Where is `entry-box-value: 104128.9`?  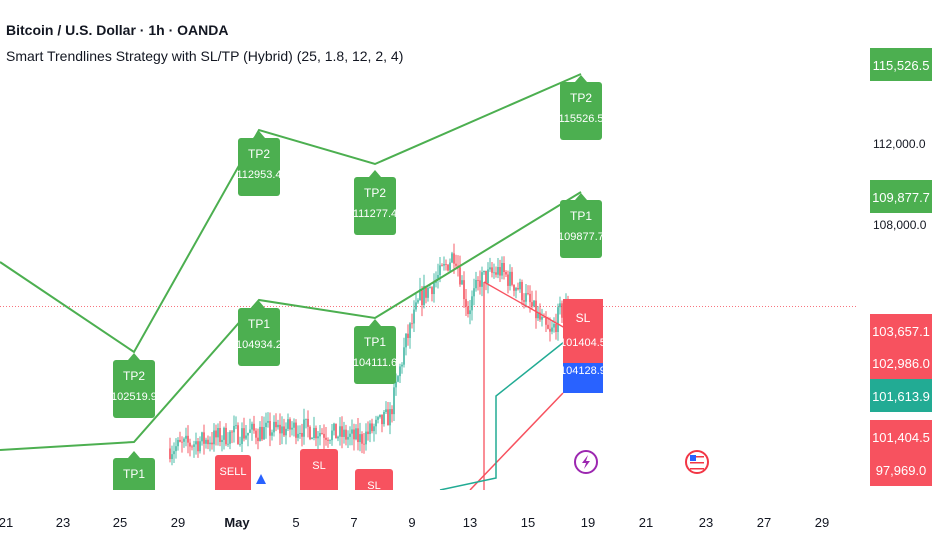
entry-box-value: 104128.9 is located at coordinates (583, 371).